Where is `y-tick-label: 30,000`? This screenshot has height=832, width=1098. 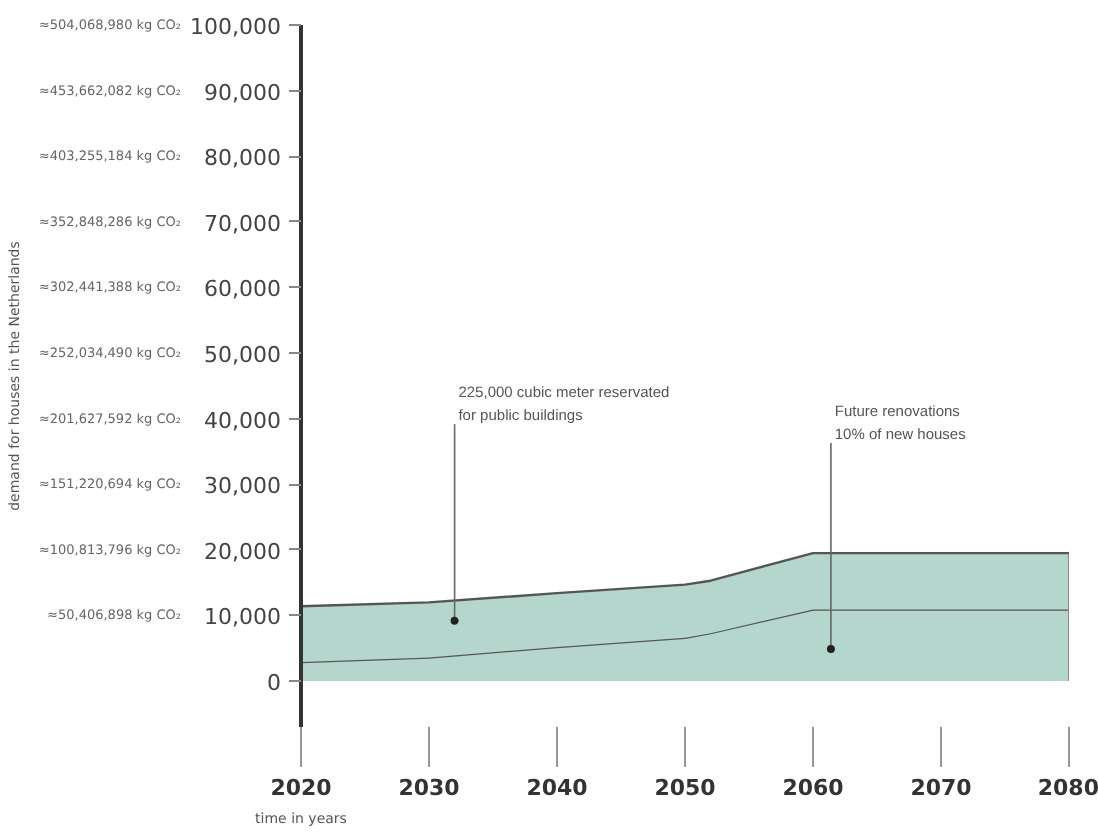 y-tick-label: 30,000 is located at coordinates (243, 486).